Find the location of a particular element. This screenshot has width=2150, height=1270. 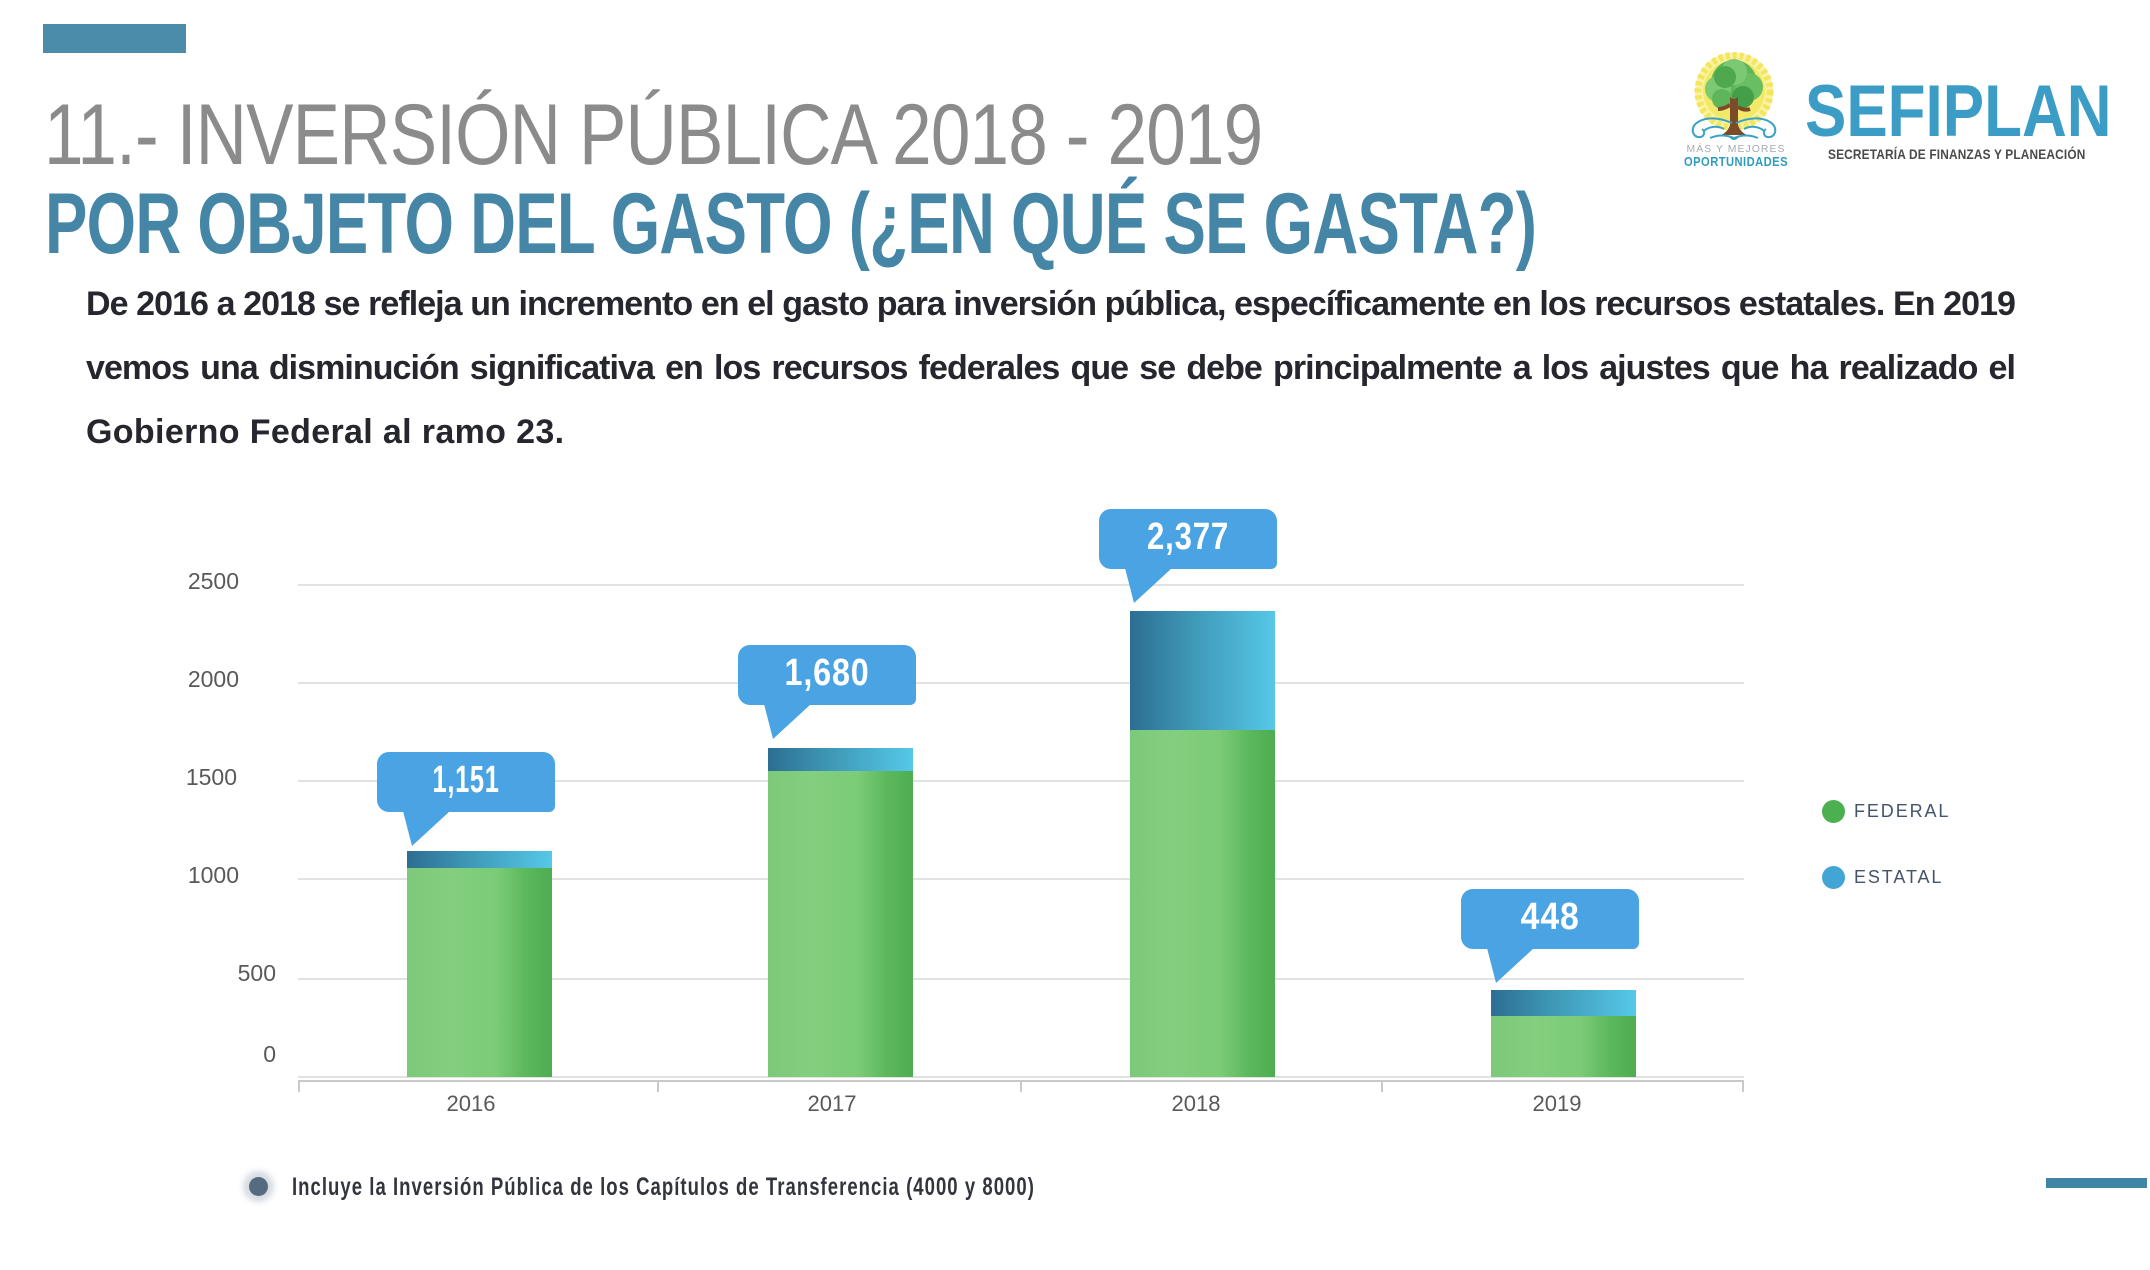

svg-text: OPORTUNIDADES is located at coordinates (1736, 162).